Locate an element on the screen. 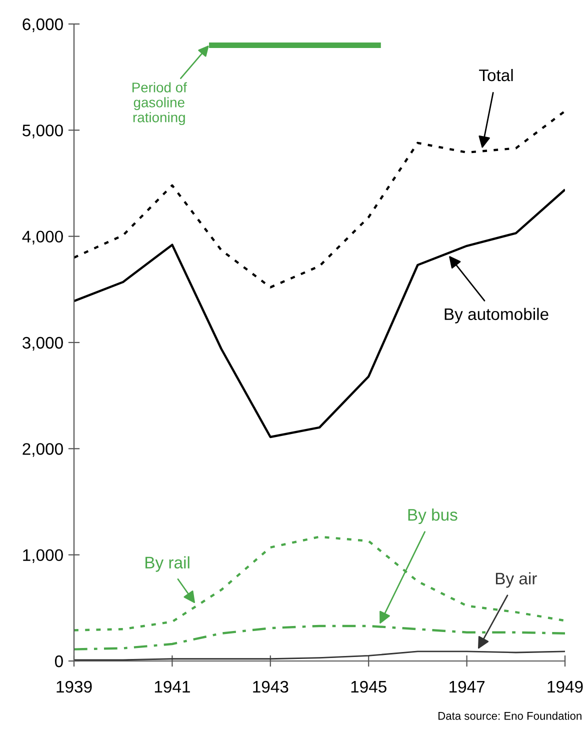  line-series is located at coordinates (319, 637).